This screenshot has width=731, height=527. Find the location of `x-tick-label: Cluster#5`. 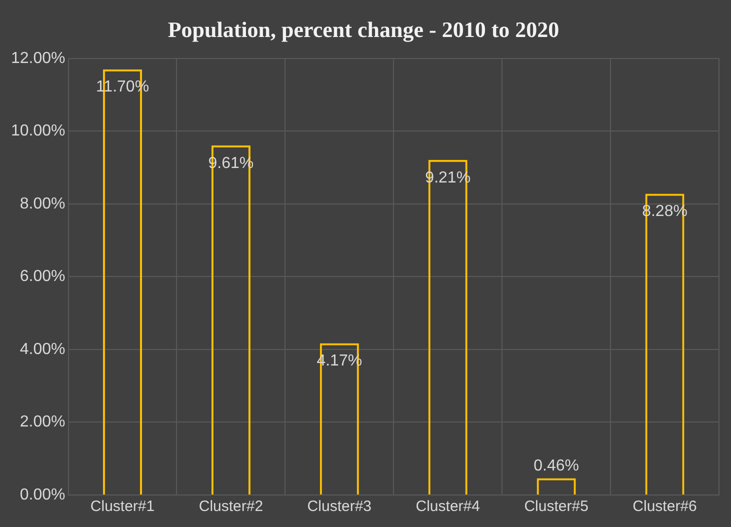

x-tick-label: Cluster#5 is located at coordinates (556, 507).